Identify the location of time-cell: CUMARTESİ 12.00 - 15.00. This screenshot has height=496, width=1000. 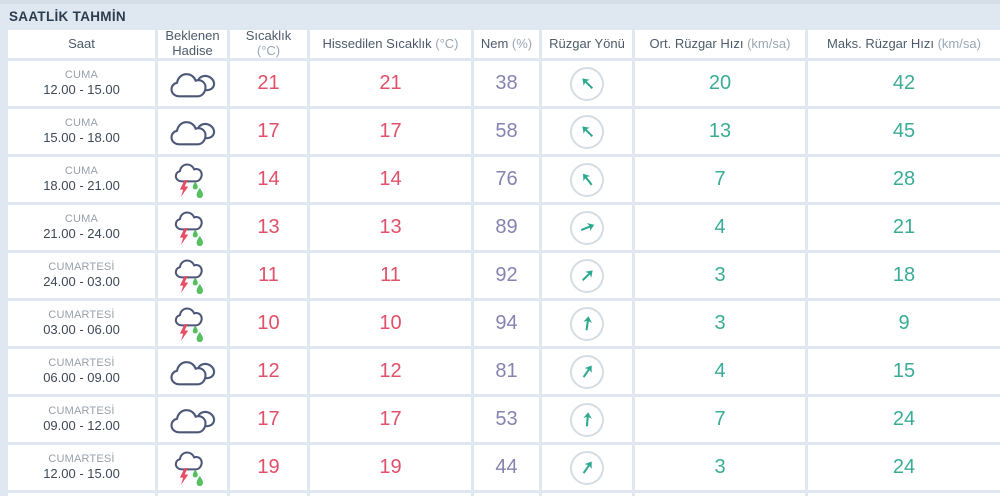
(81, 467).